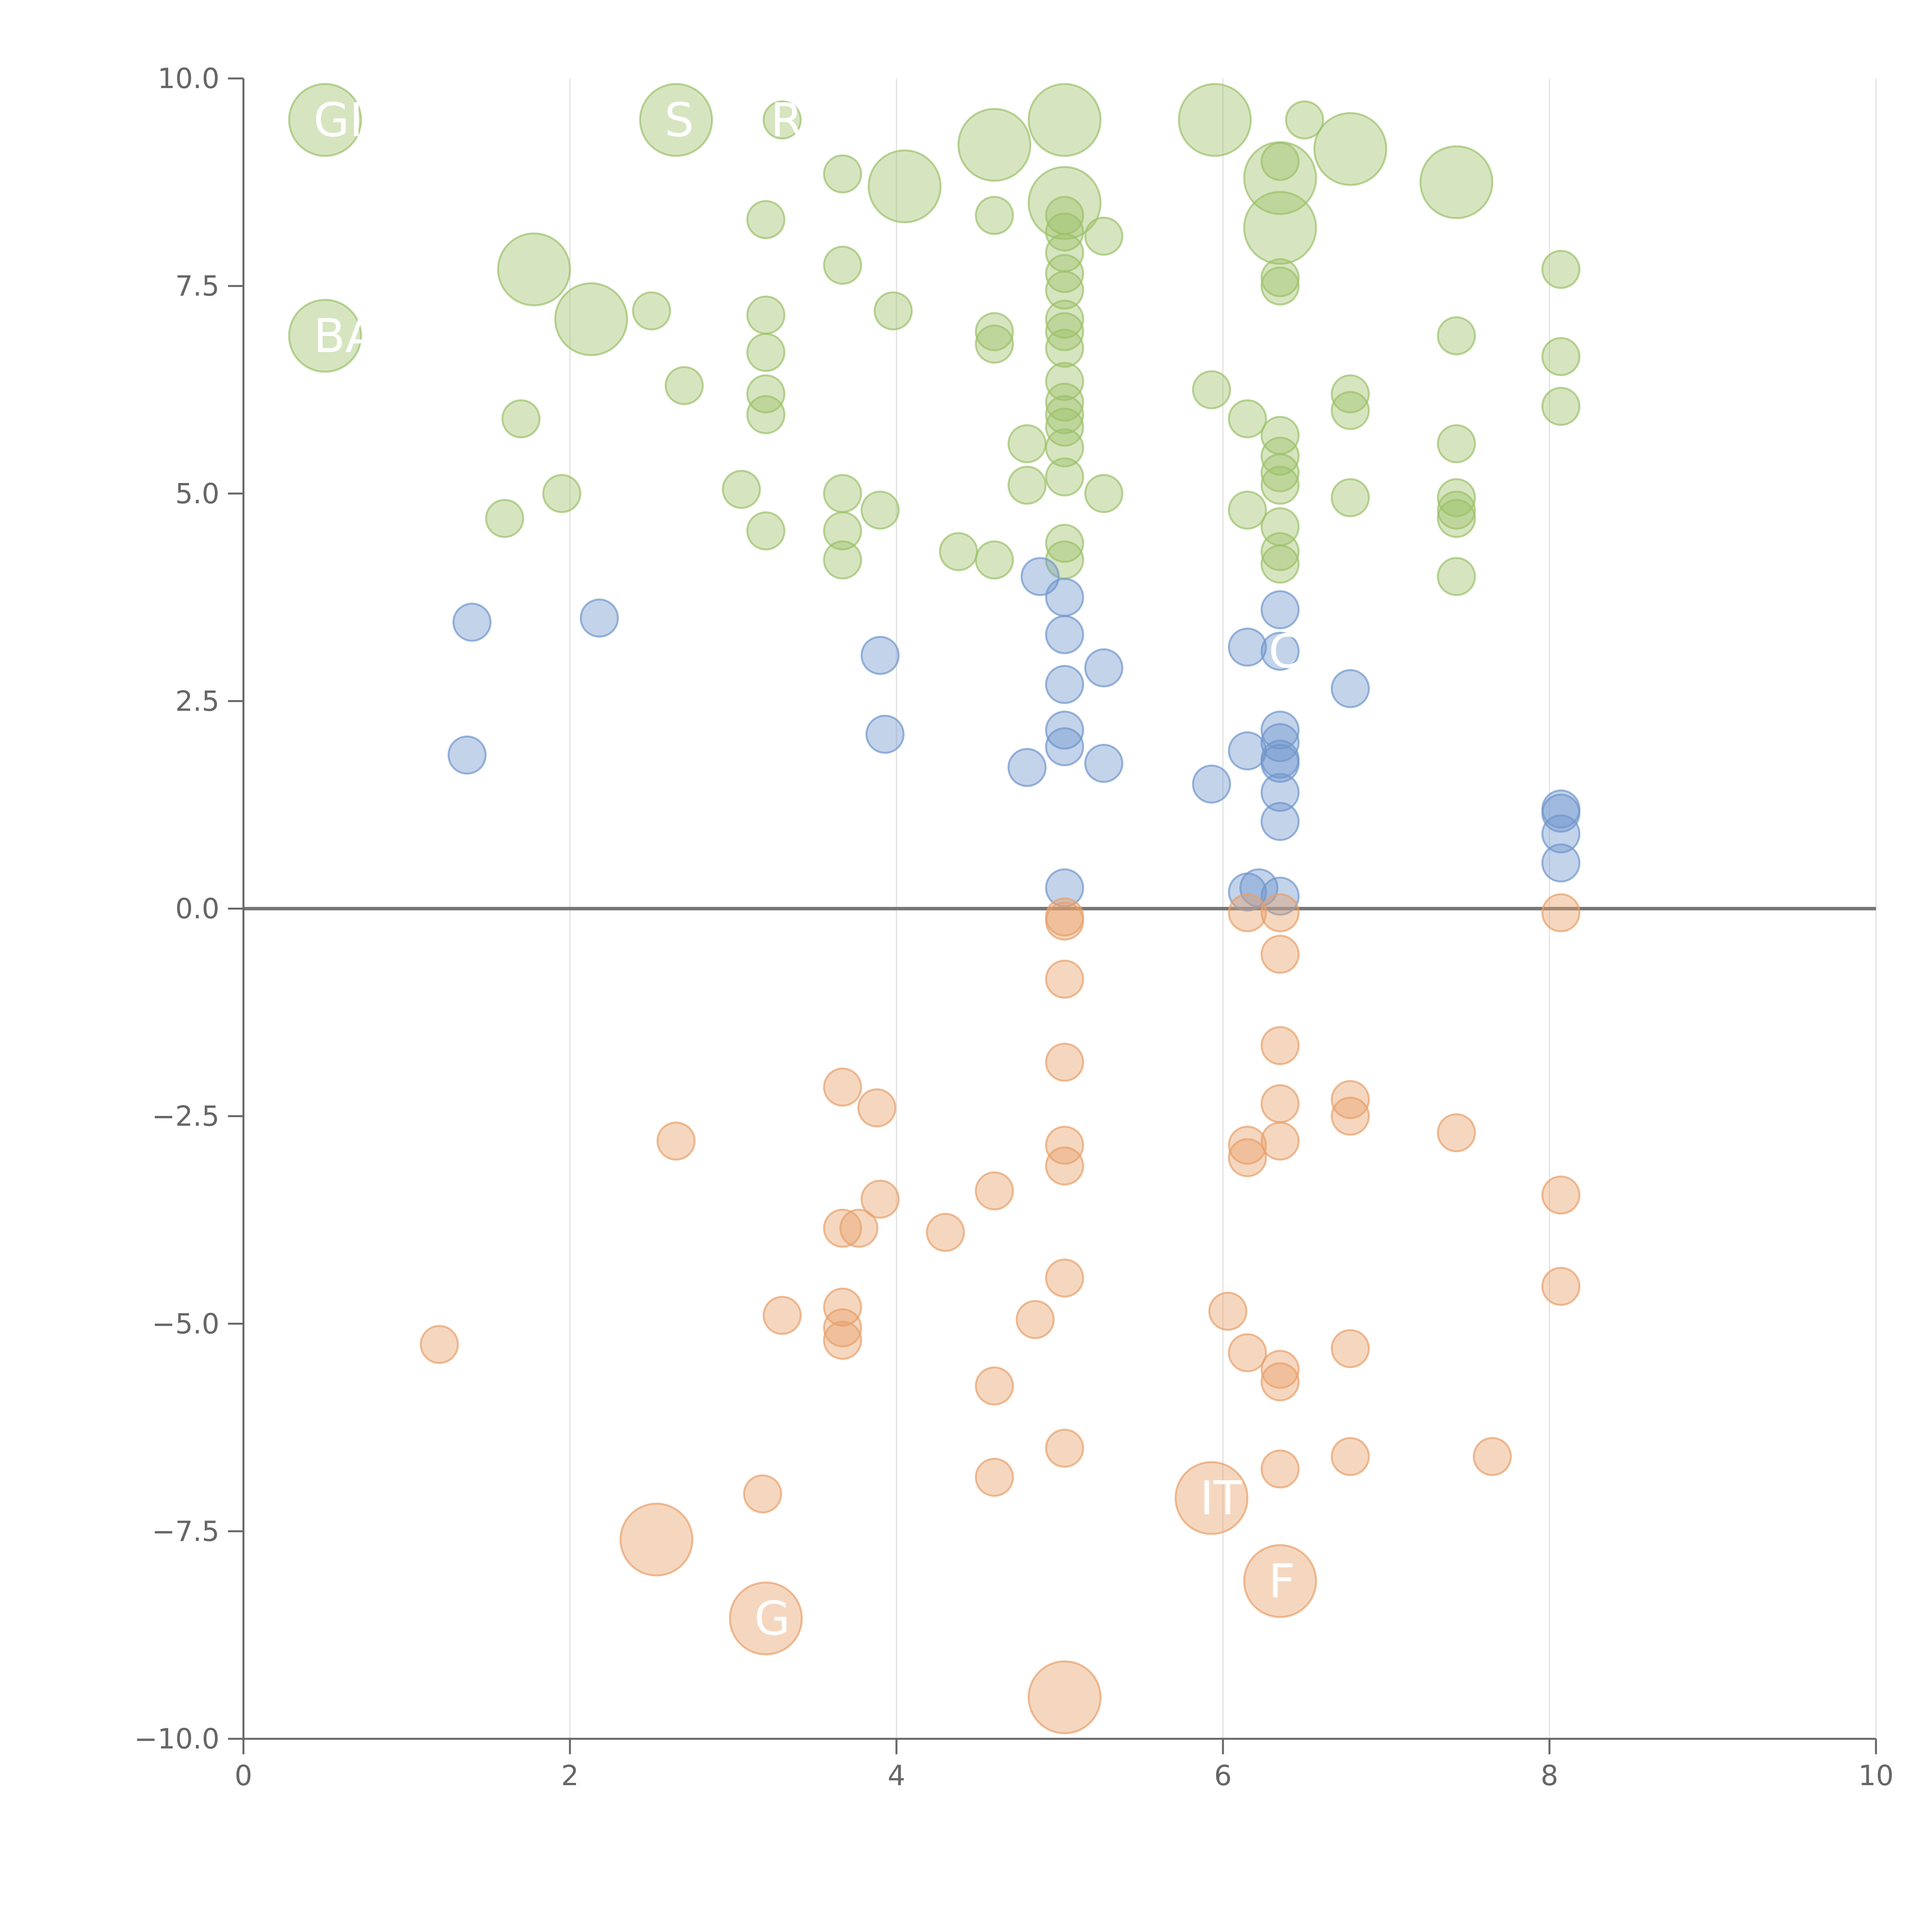  I want to click on series-blue, so click(1014, 737).